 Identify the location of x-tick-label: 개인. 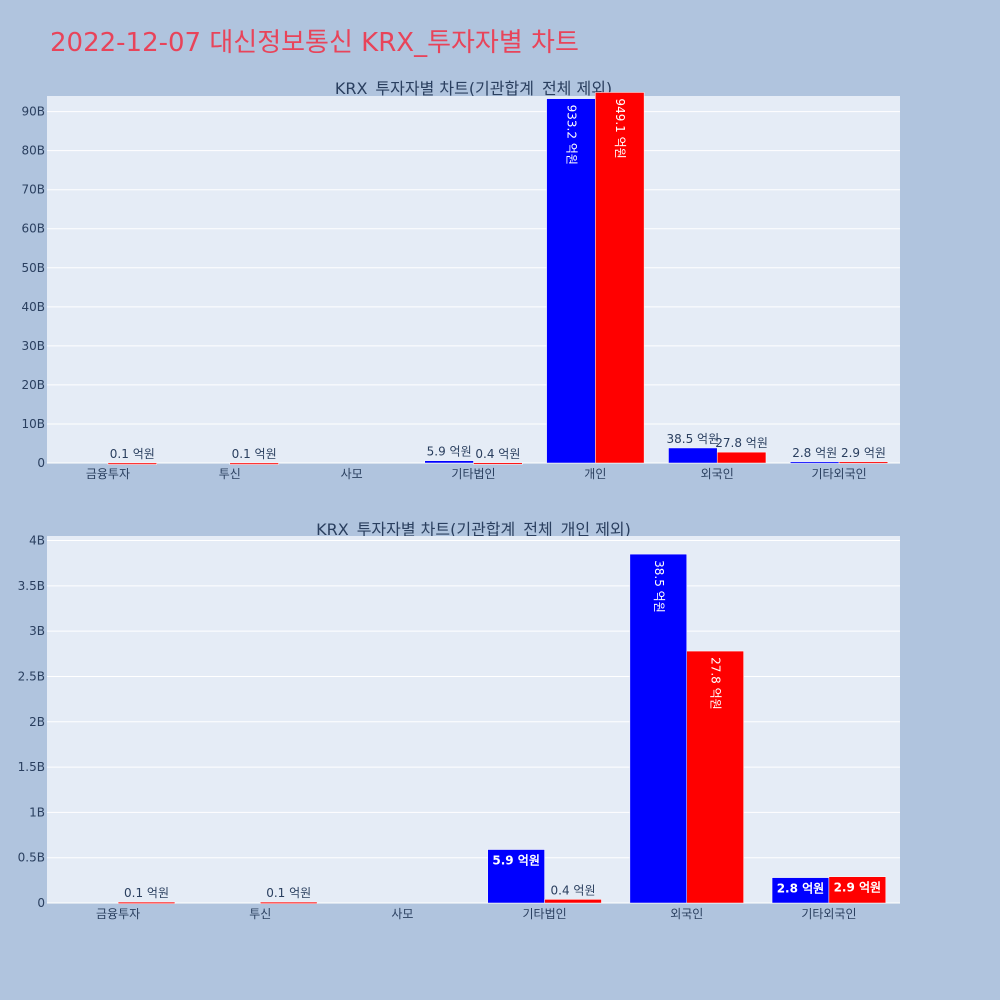
(595, 474).